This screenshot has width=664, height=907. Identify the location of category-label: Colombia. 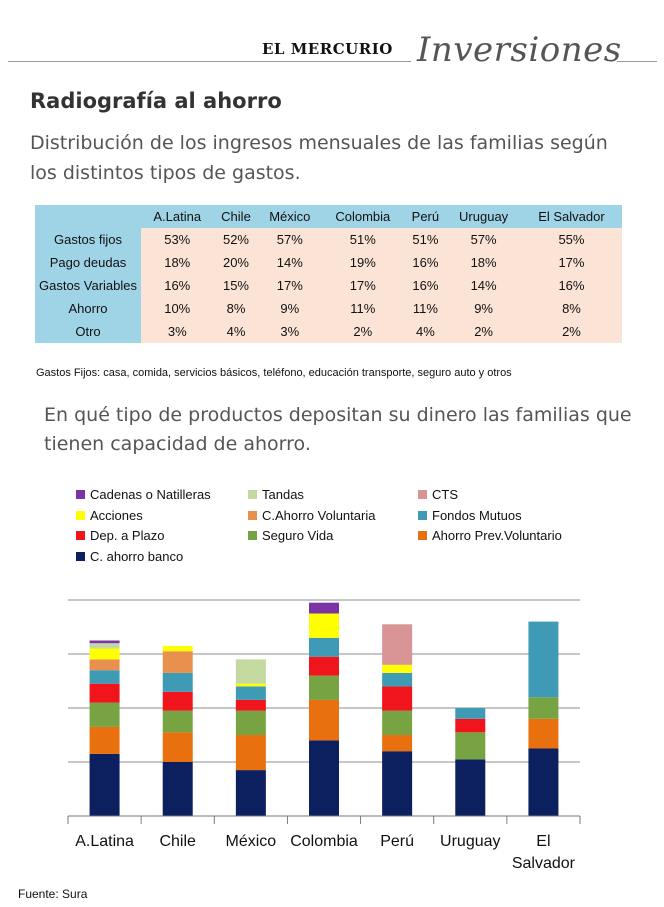
(324, 841).